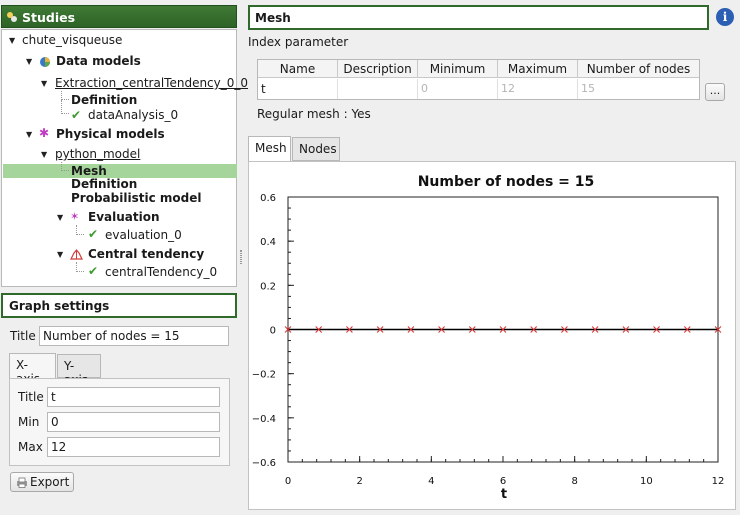  I want to click on central-tendency-icon, so click(76, 254).